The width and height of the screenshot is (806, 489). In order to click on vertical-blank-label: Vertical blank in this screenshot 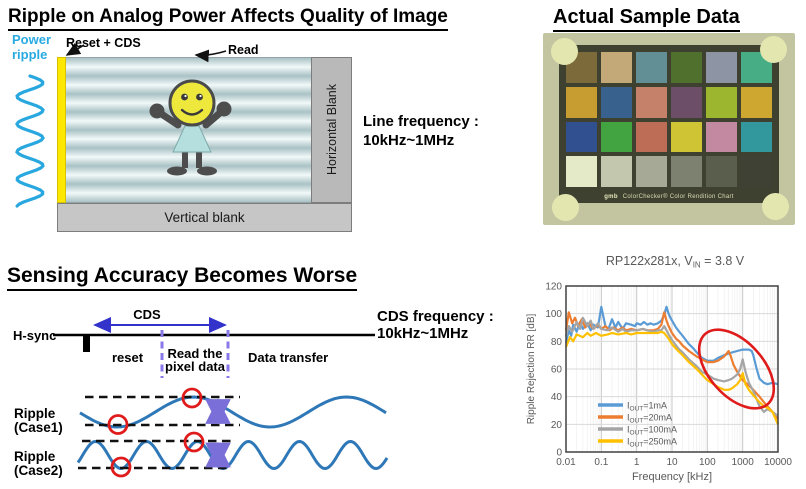, I will do `click(204, 217)`.